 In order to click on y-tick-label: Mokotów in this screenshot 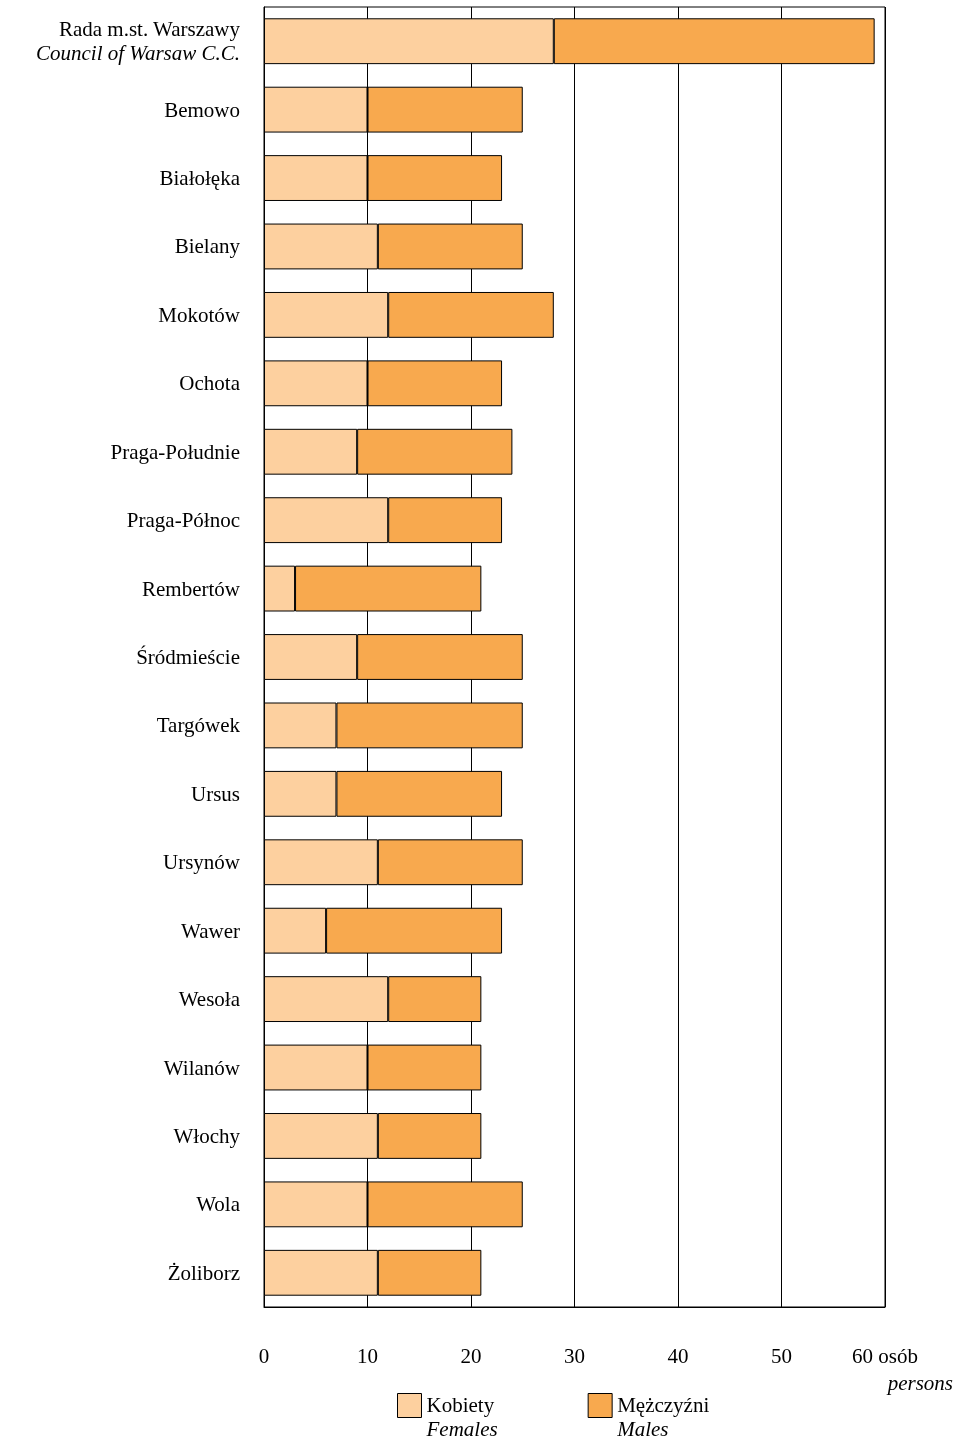, I will do `click(199, 314)`.